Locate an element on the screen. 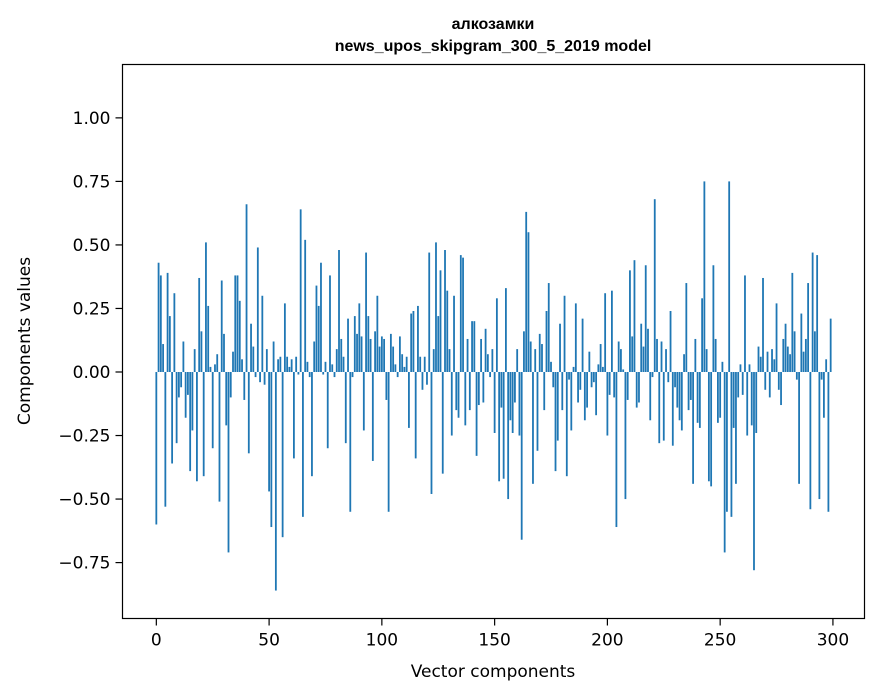 The width and height of the screenshot is (880, 696). y-tick-label: −0.50 is located at coordinates (84, 500).